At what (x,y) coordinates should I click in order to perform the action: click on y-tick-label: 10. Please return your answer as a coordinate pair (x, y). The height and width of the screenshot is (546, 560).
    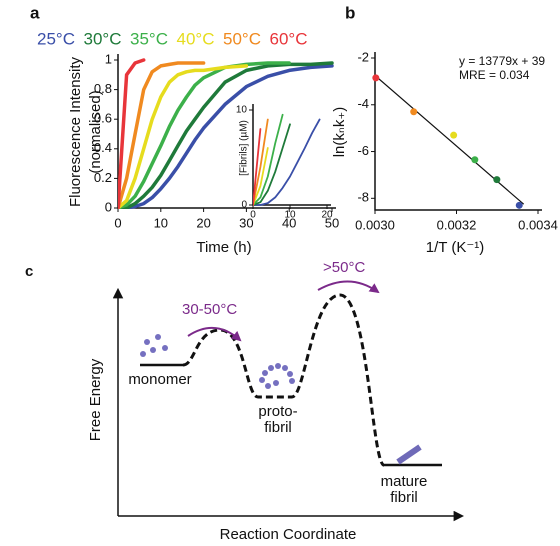
    Looking at the image, I should click on (242, 110).